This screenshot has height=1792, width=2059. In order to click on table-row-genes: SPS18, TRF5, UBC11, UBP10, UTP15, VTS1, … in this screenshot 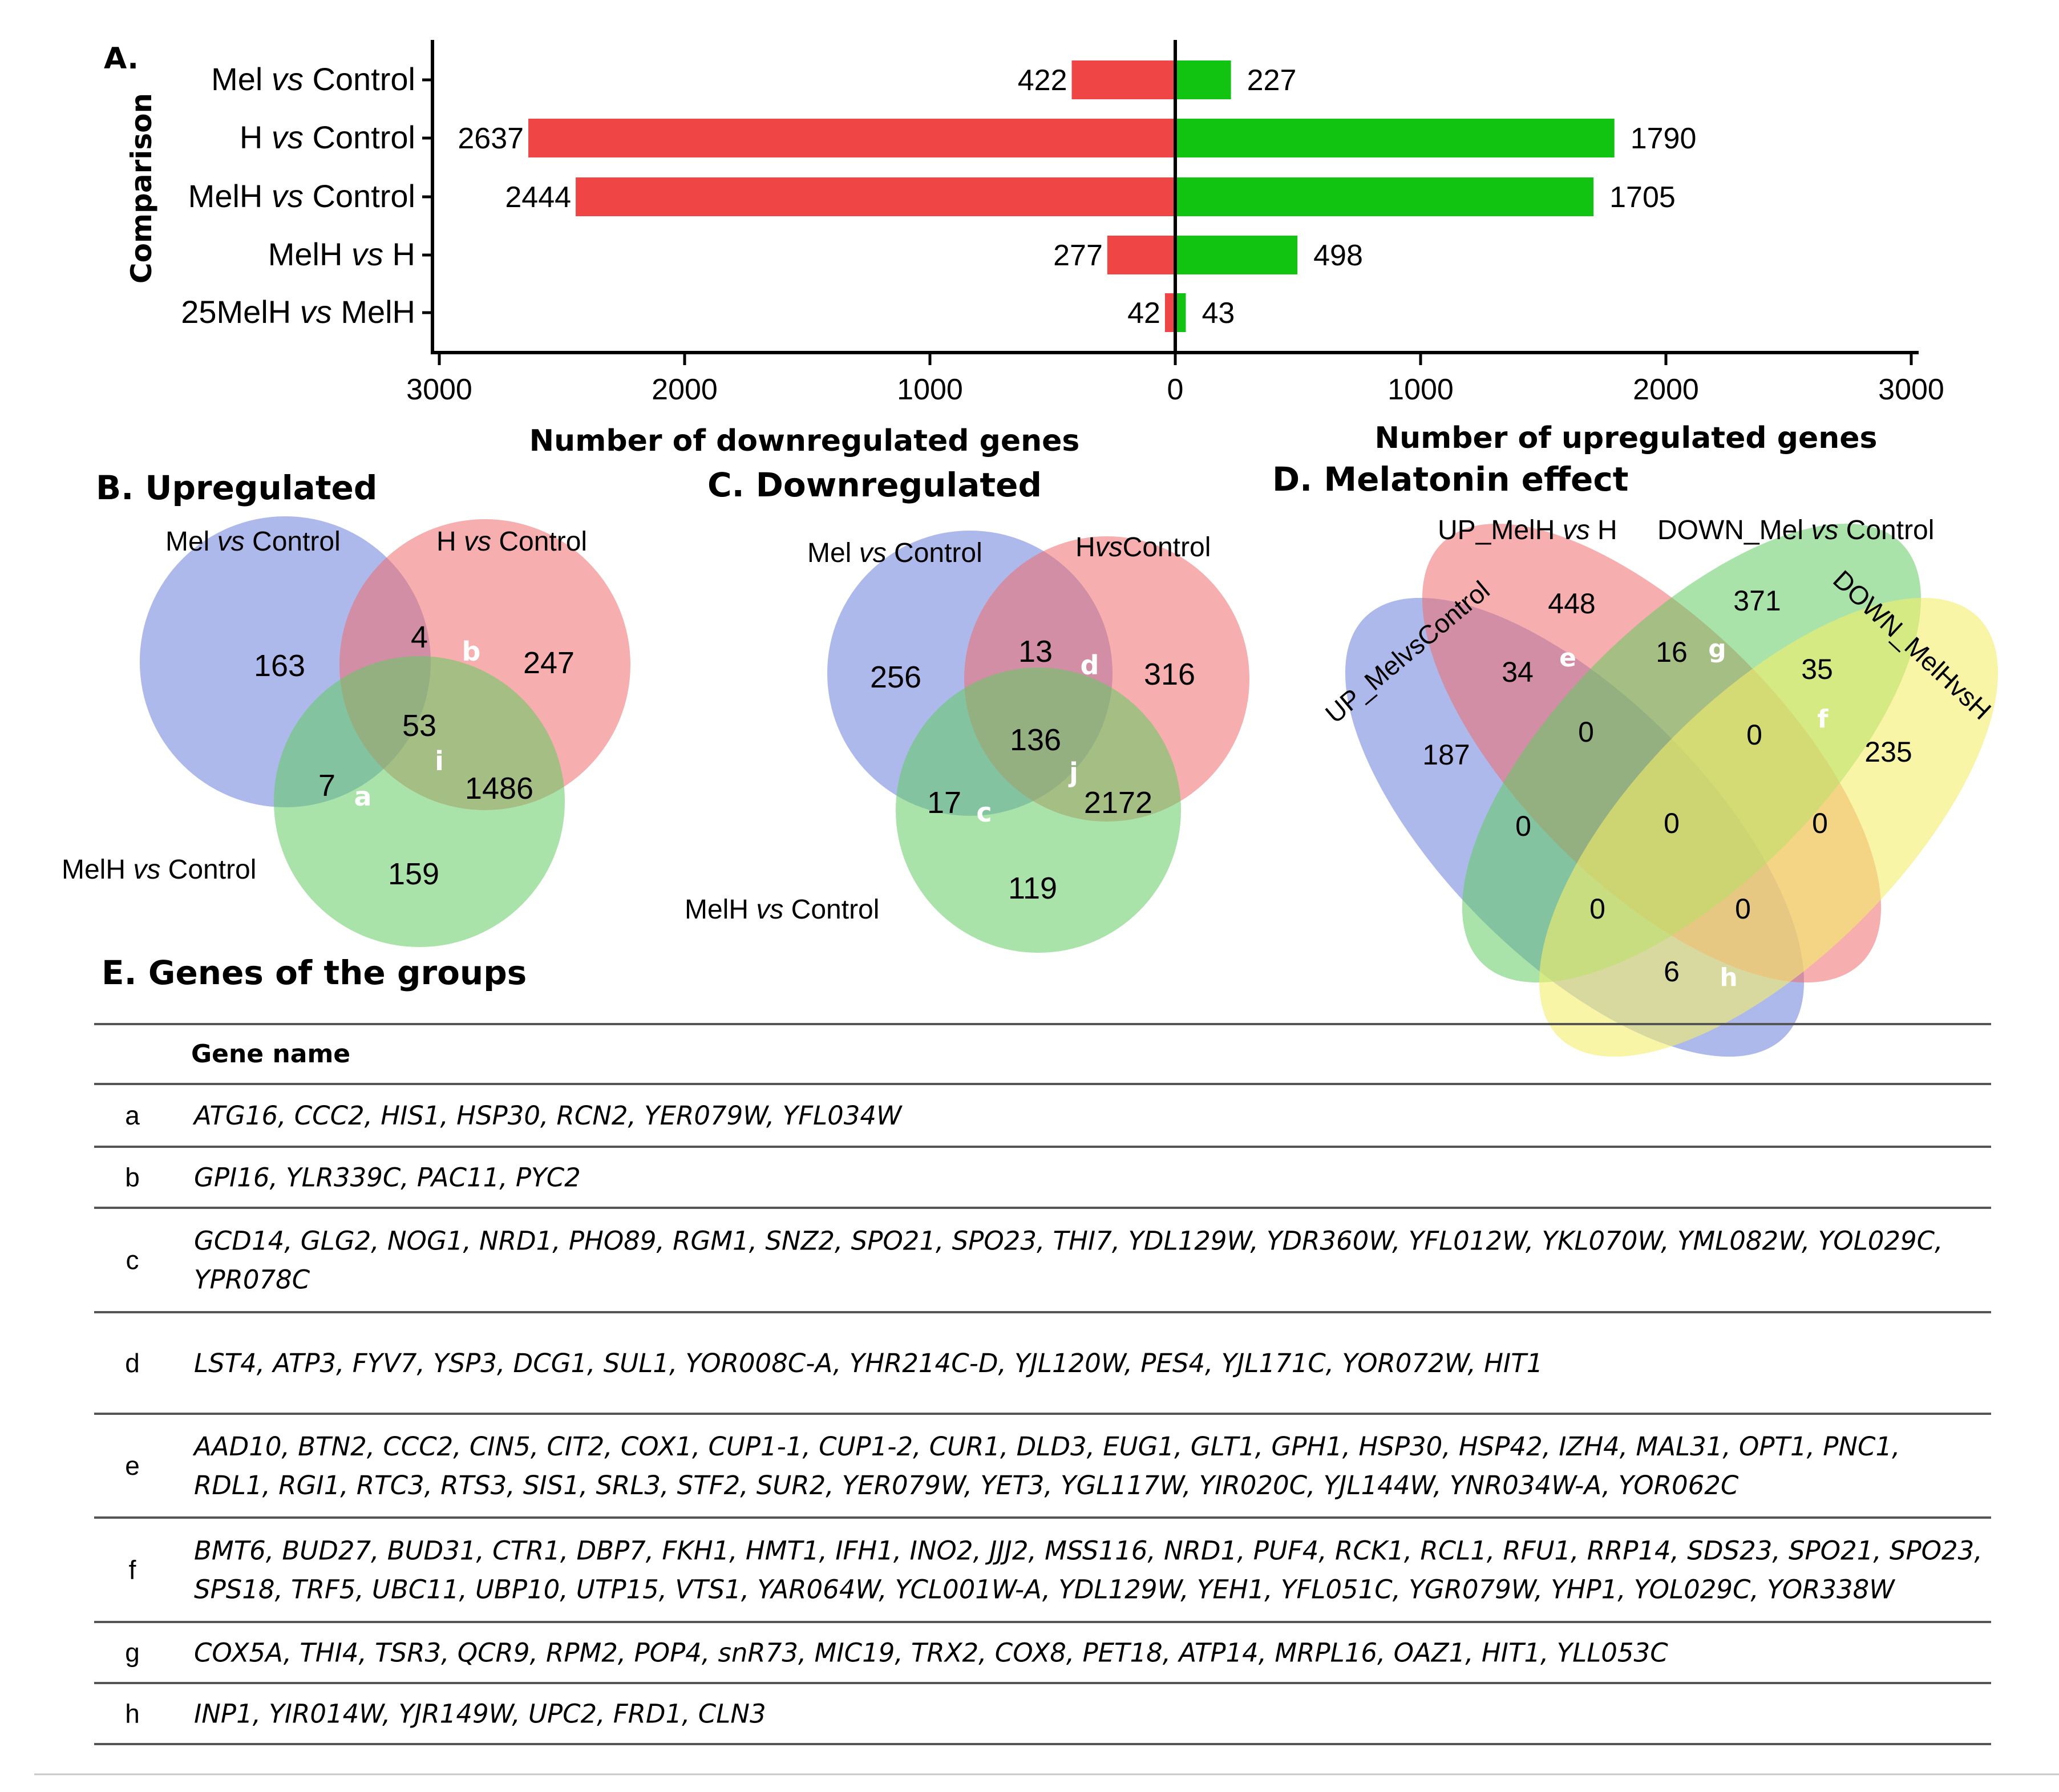, I will do `click(1044, 1590)`.